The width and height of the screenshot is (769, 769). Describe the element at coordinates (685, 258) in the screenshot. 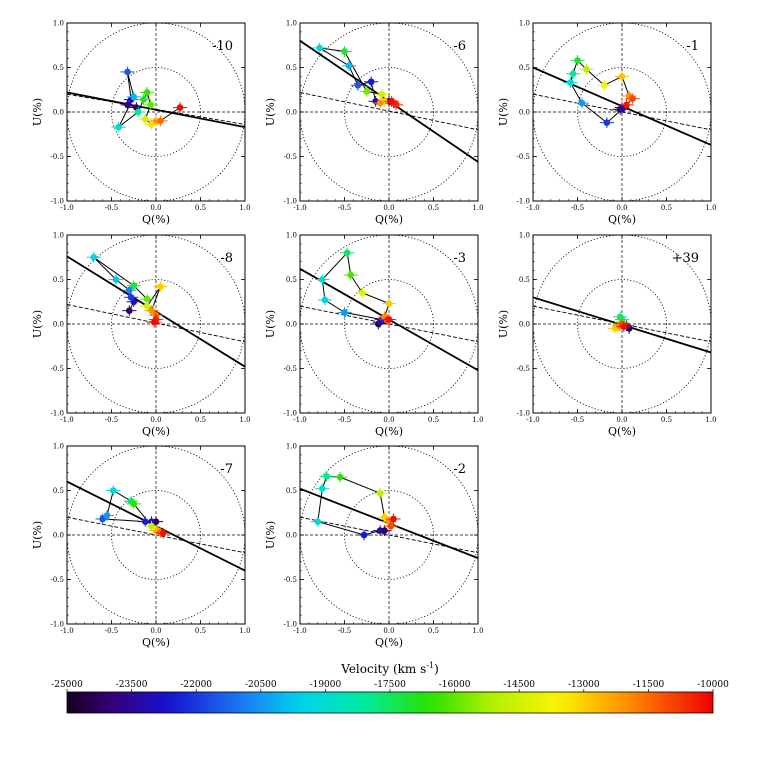

I see `epoch-label: +39` at that location.